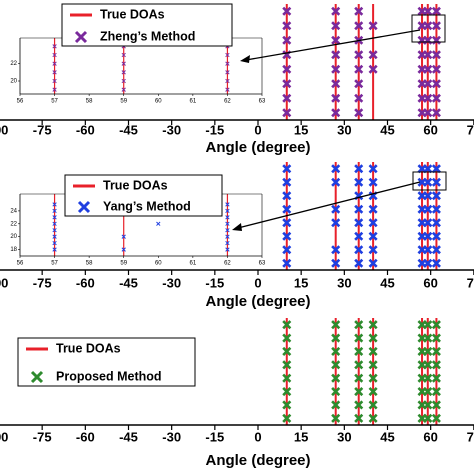 This screenshot has width=474, height=474. What do you see at coordinates (128, 282) in the screenshot?
I see `x-tick-label: -45` at bounding box center [128, 282].